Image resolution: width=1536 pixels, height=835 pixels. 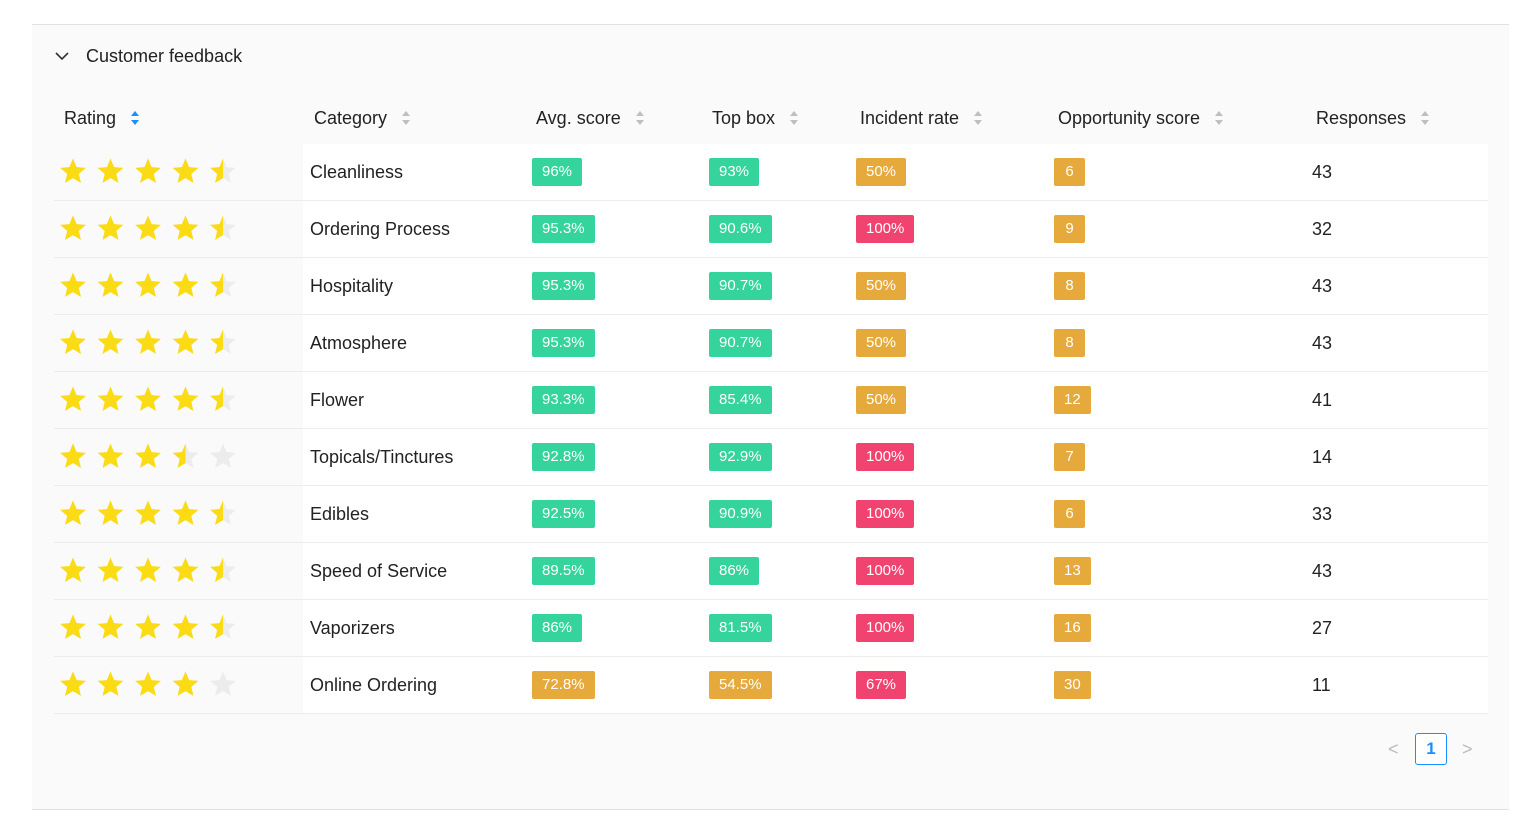 I want to click on score-badge: 7, so click(x=1069, y=457).